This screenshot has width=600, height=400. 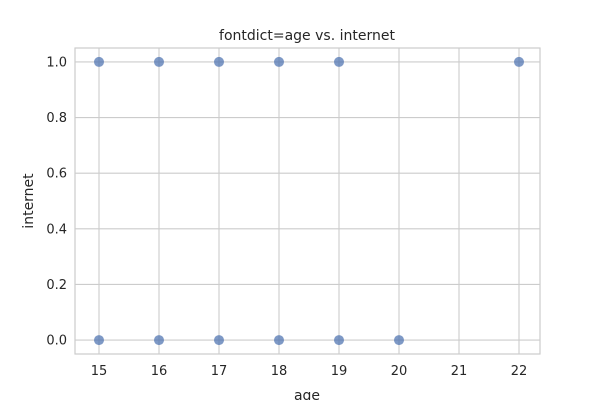 I want to click on x-axis-label: age, so click(x=307, y=394).